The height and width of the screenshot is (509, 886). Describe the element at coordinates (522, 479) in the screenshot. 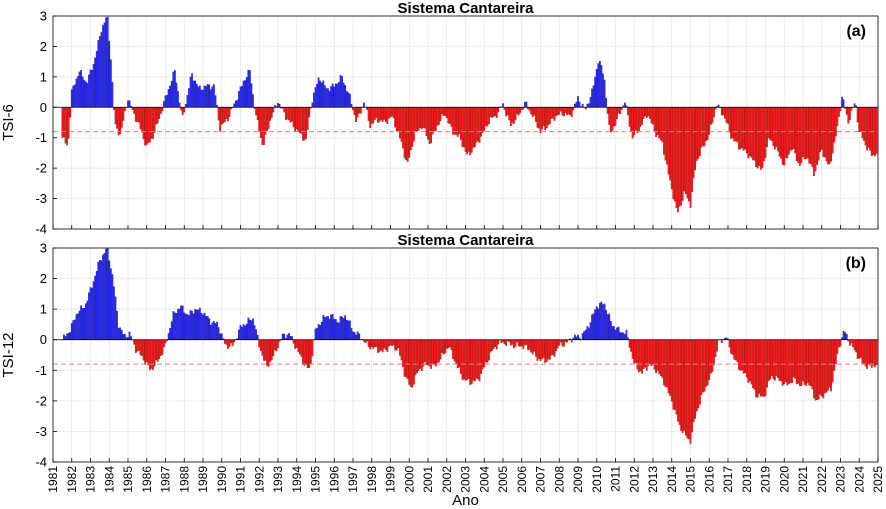

I see `x-tick-label: 2006` at that location.